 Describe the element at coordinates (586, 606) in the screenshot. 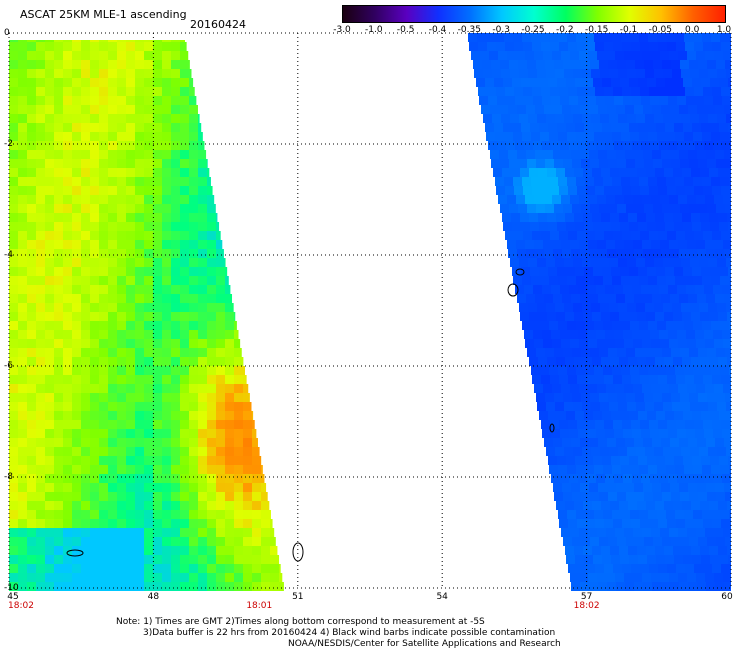

I see `time-label: 18:02` at that location.